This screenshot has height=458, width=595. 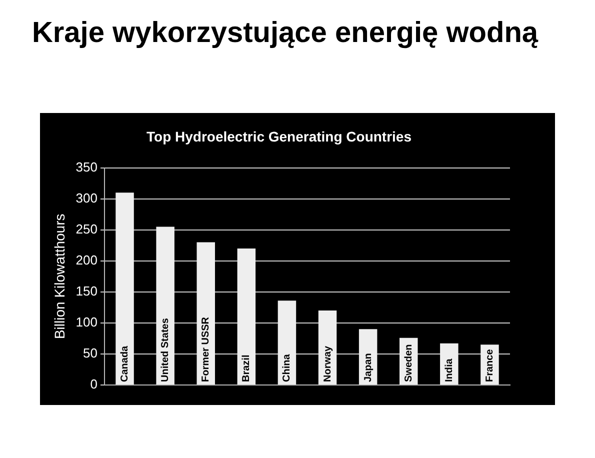 I want to click on x-tick-label: India, so click(x=449, y=370).